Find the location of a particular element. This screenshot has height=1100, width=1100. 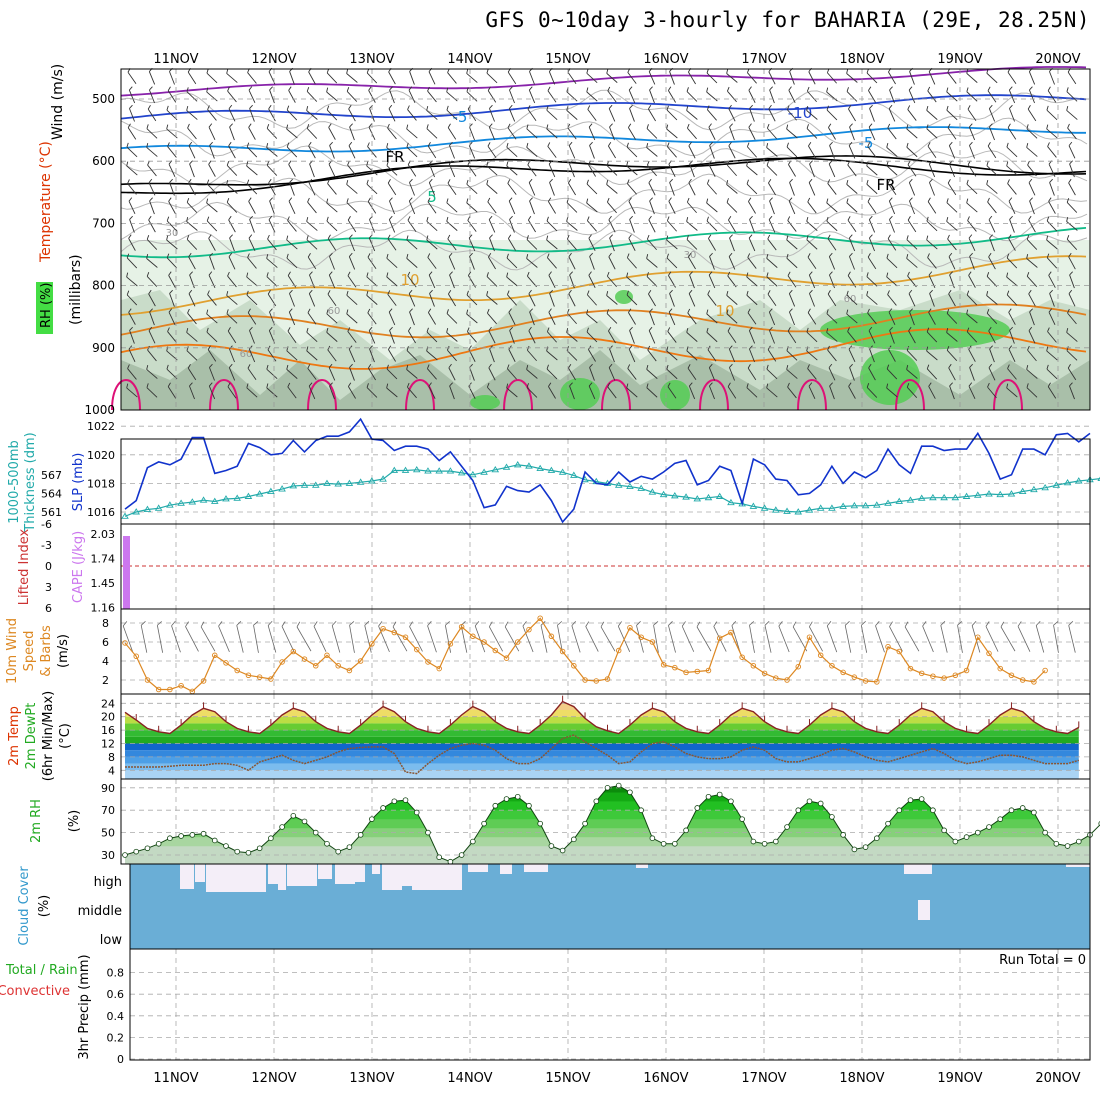

cloud-clear-gap is located at coordinates (187, 876).